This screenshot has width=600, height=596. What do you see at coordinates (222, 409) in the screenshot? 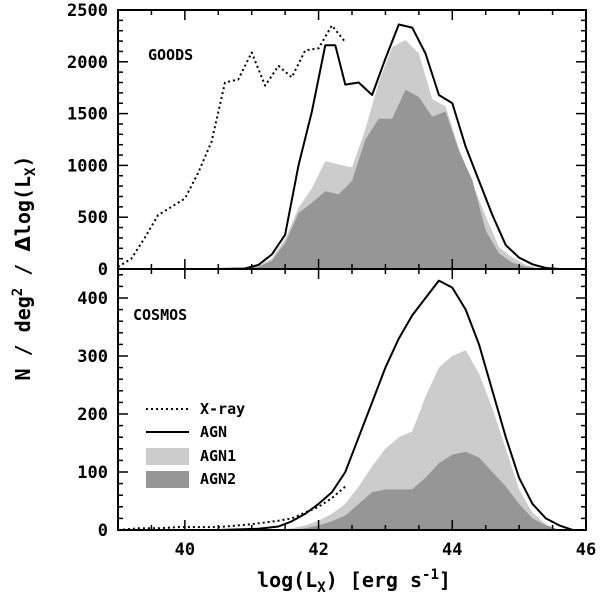
I see `legend-xray-label: X-ray` at bounding box center [222, 409].